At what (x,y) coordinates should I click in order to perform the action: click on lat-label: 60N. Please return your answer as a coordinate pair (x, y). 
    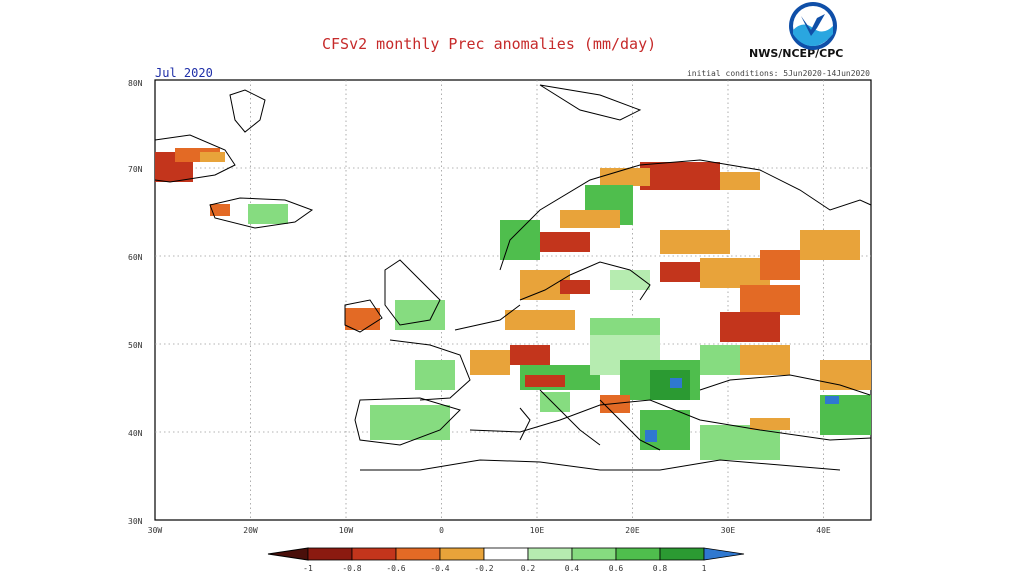
    Looking at the image, I should click on (135, 257).